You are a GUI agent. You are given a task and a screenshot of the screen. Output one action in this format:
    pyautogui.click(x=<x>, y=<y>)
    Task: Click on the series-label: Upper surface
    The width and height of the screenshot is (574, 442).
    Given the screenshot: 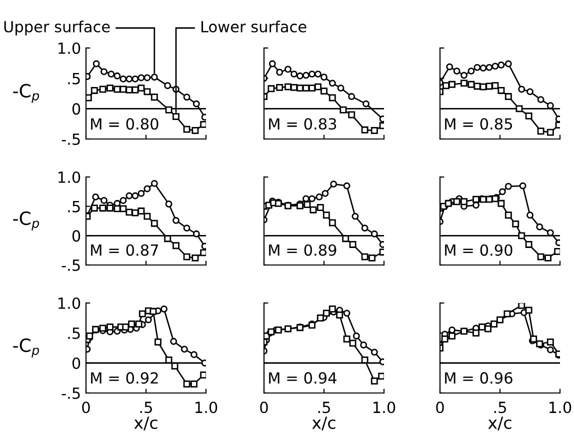 What is the action you would take?
    pyautogui.click(x=57, y=28)
    